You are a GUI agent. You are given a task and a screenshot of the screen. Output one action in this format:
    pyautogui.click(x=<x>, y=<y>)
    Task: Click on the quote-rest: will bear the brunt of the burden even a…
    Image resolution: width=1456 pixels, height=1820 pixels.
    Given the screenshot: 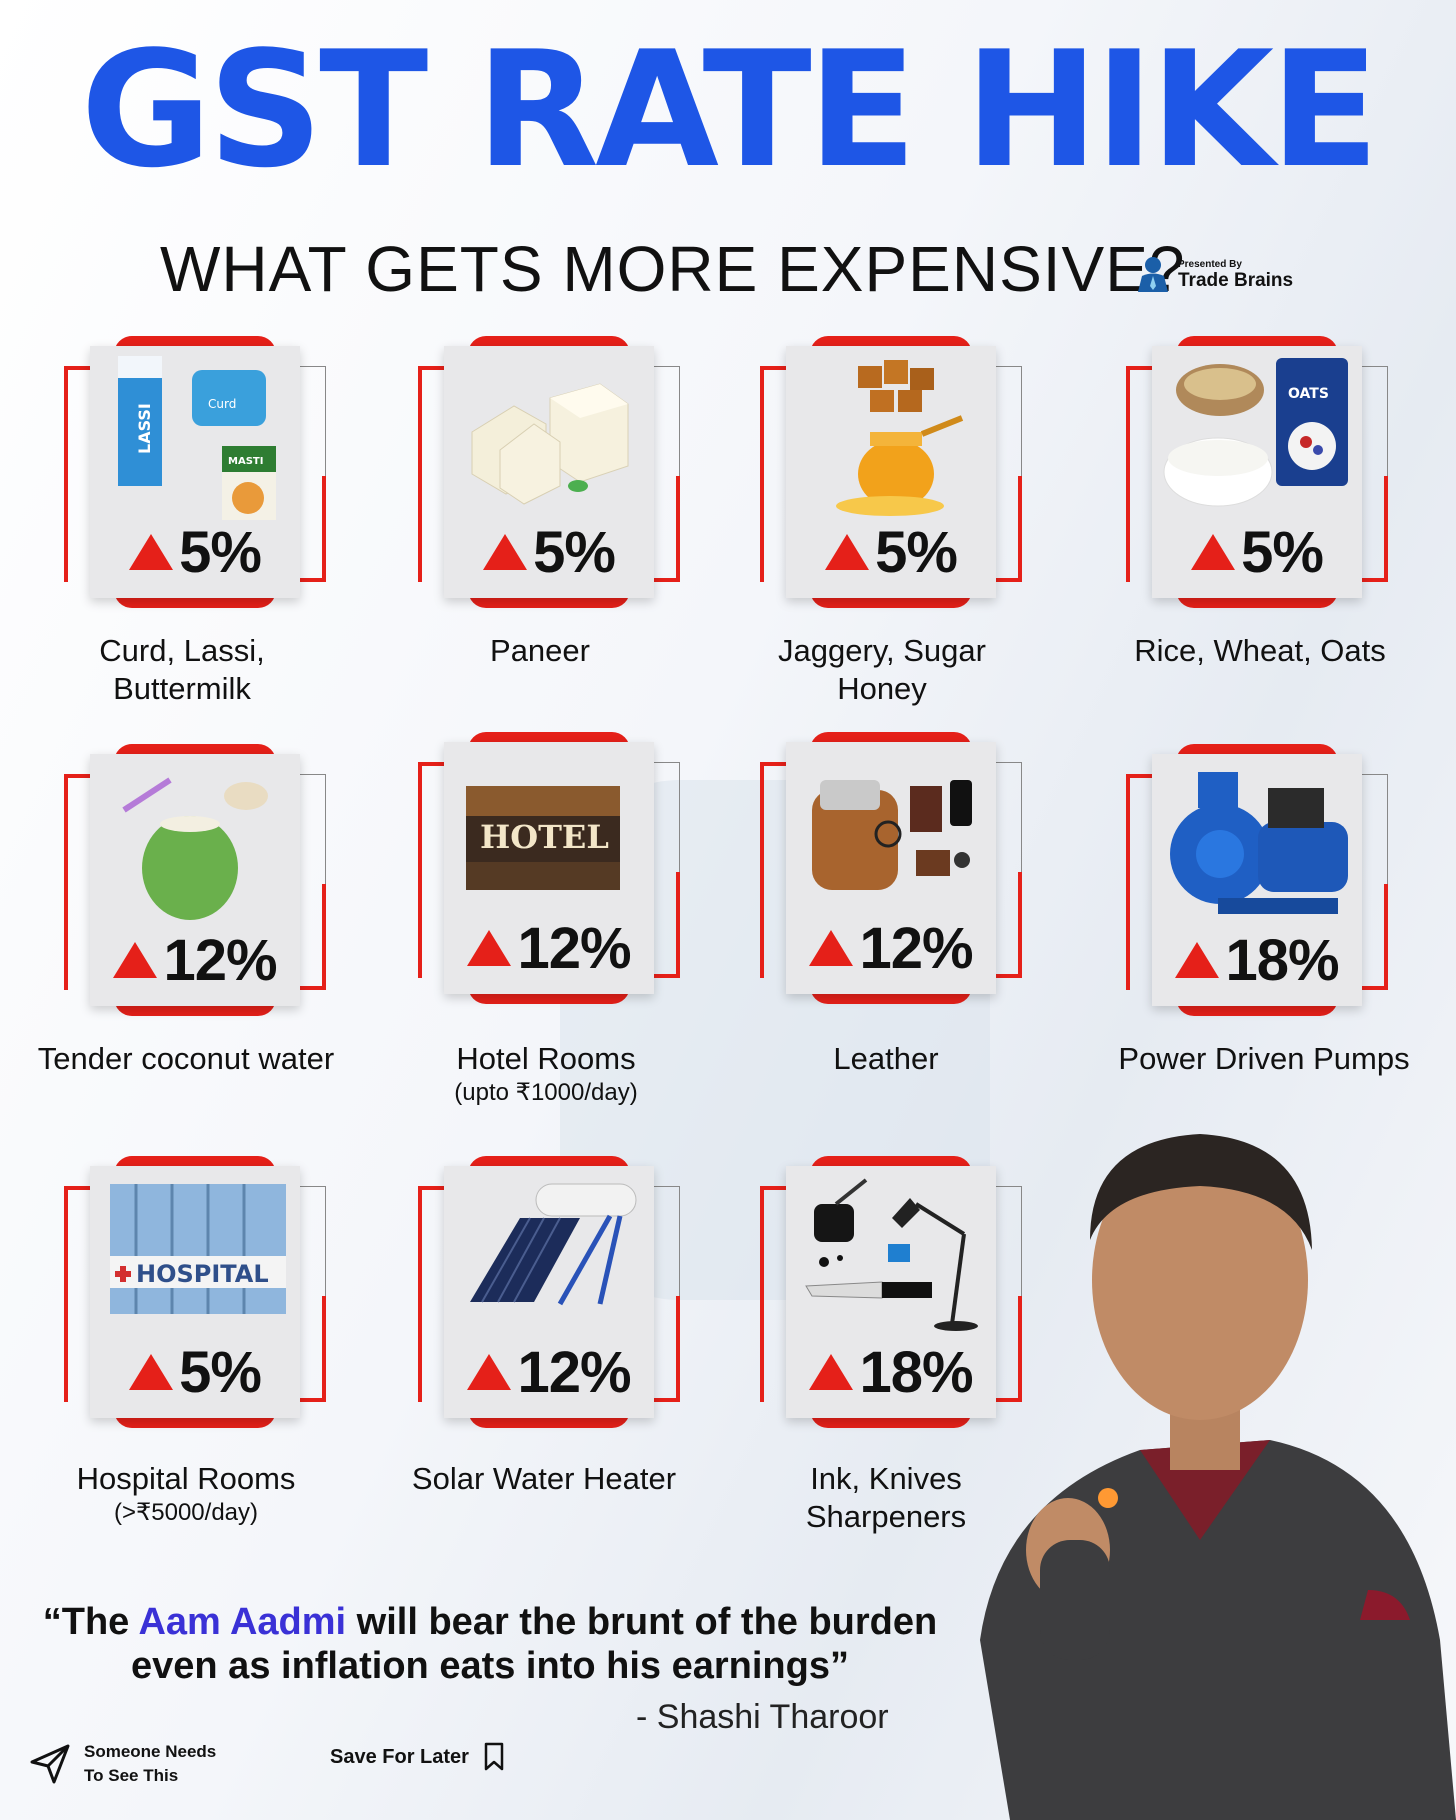 What is the action you would take?
    pyautogui.click(x=534, y=1644)
    